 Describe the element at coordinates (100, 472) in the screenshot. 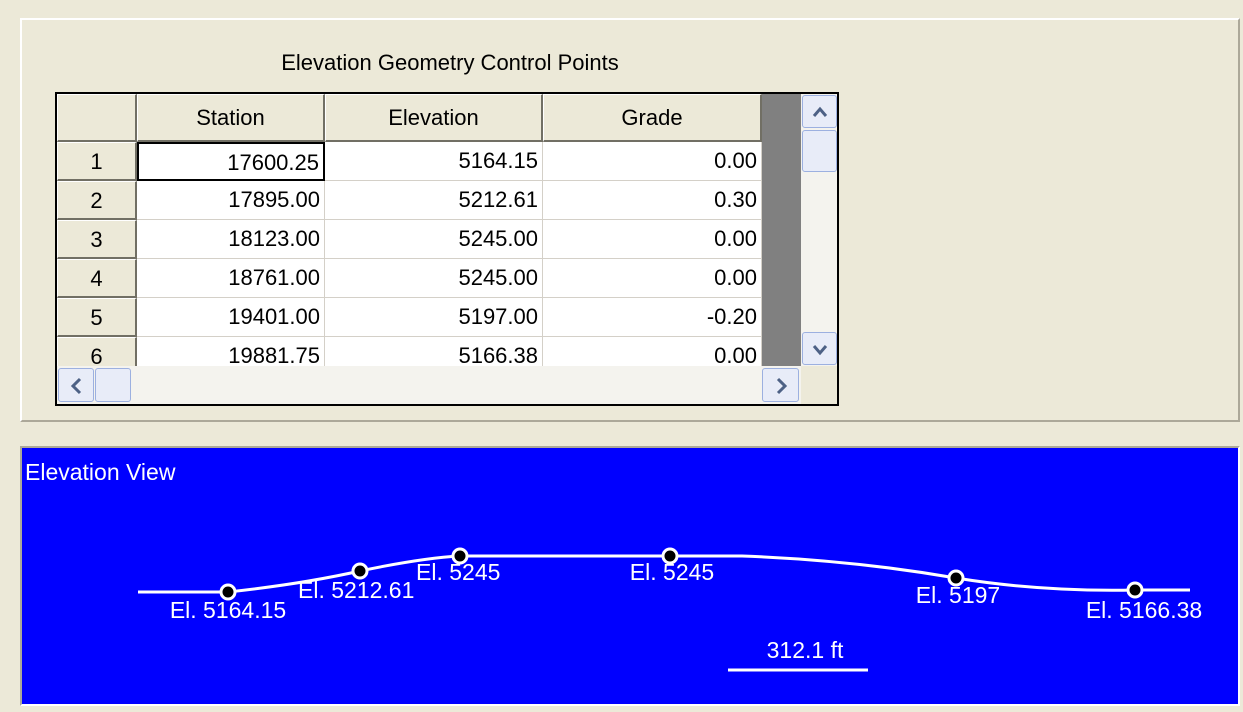

I see `view-title: Elevation View` at that location.